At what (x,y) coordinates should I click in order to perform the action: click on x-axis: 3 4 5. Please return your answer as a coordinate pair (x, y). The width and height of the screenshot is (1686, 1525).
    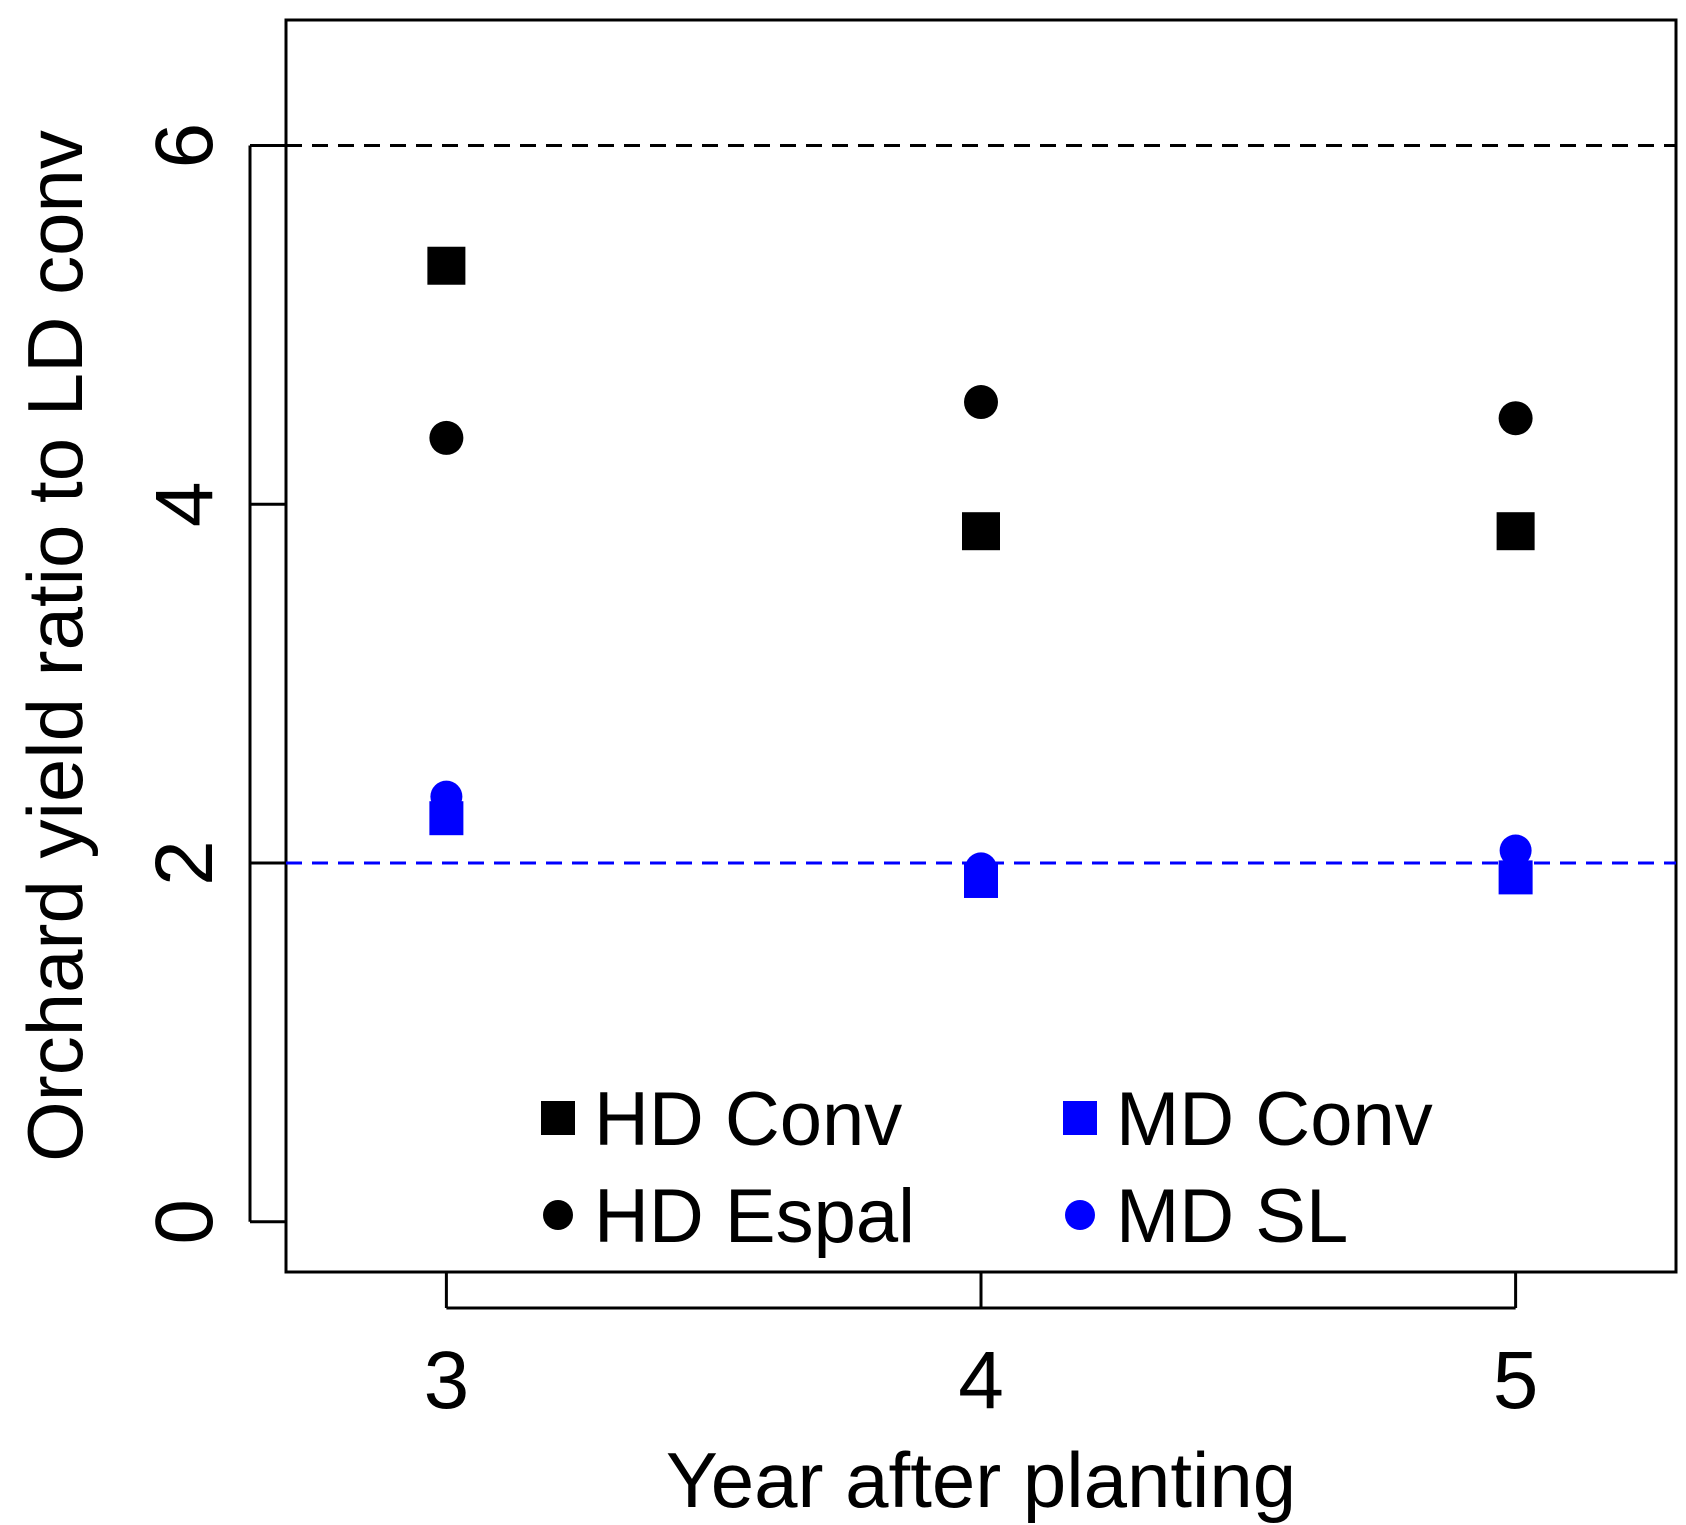
    Looking at the image, I should click on (981, 1349).